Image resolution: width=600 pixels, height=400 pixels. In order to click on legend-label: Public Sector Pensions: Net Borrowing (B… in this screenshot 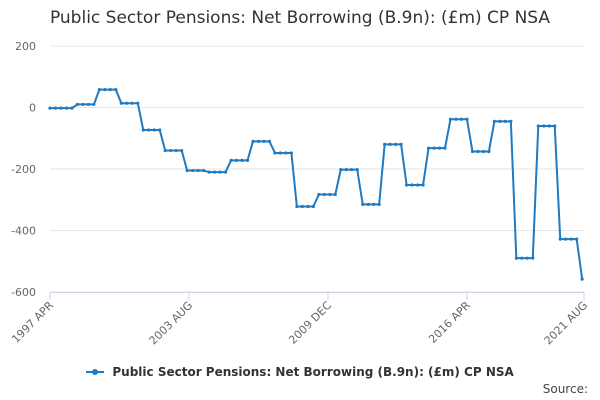, I will do `click(313, 372)`.